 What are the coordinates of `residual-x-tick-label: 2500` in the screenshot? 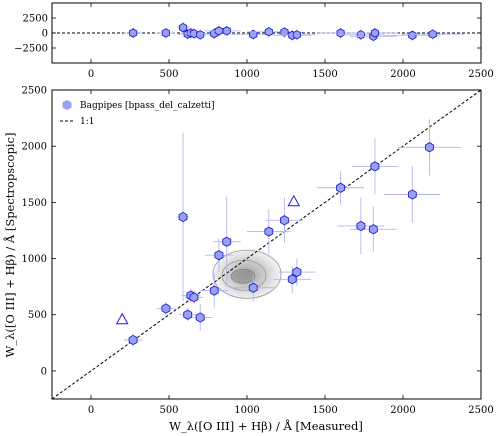 It's located at (480, 74).